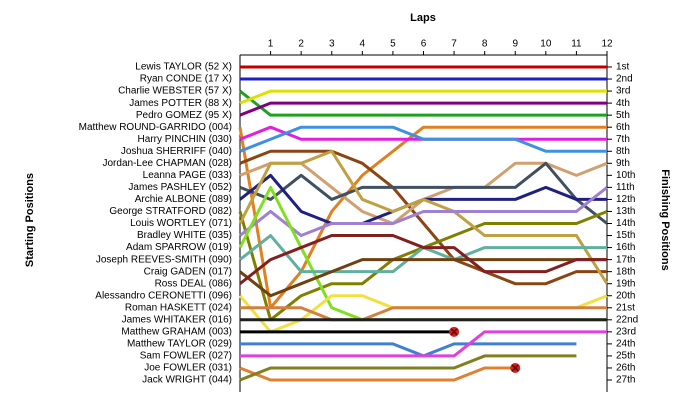 This screenshot has height=405, width=700. What do you see at coordinates (625, 368) in the screenshot?
I see `y2-tick-label: 26th` at bounding box center [625, 368].